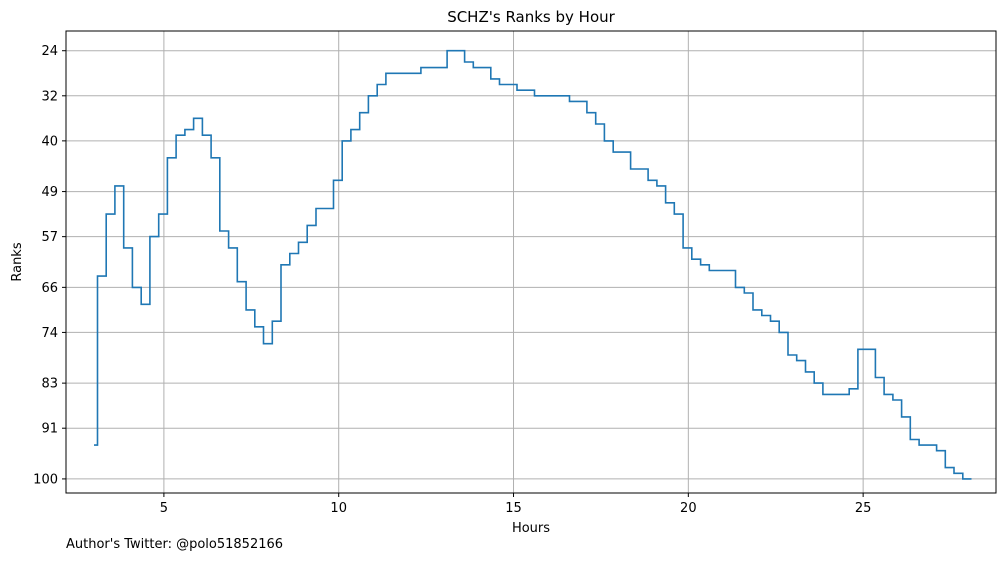  Describe the element at coordinates (531, 17) in the screenshot. I see `chart-title: SCHZ's Ranks by Hour` at that location.